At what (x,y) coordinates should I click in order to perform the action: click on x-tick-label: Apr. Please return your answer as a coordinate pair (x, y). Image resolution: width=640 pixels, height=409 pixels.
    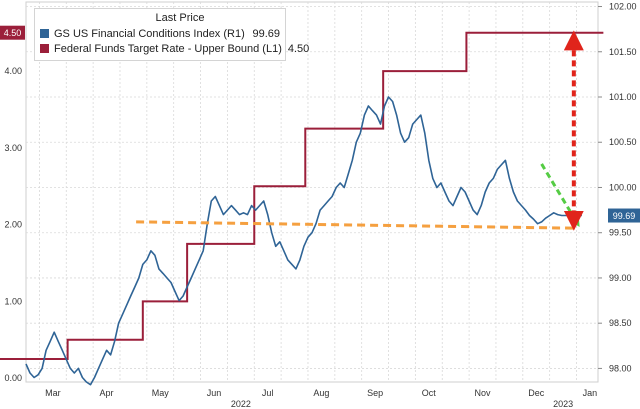
    Looking at the image, I should click on (107, 393).